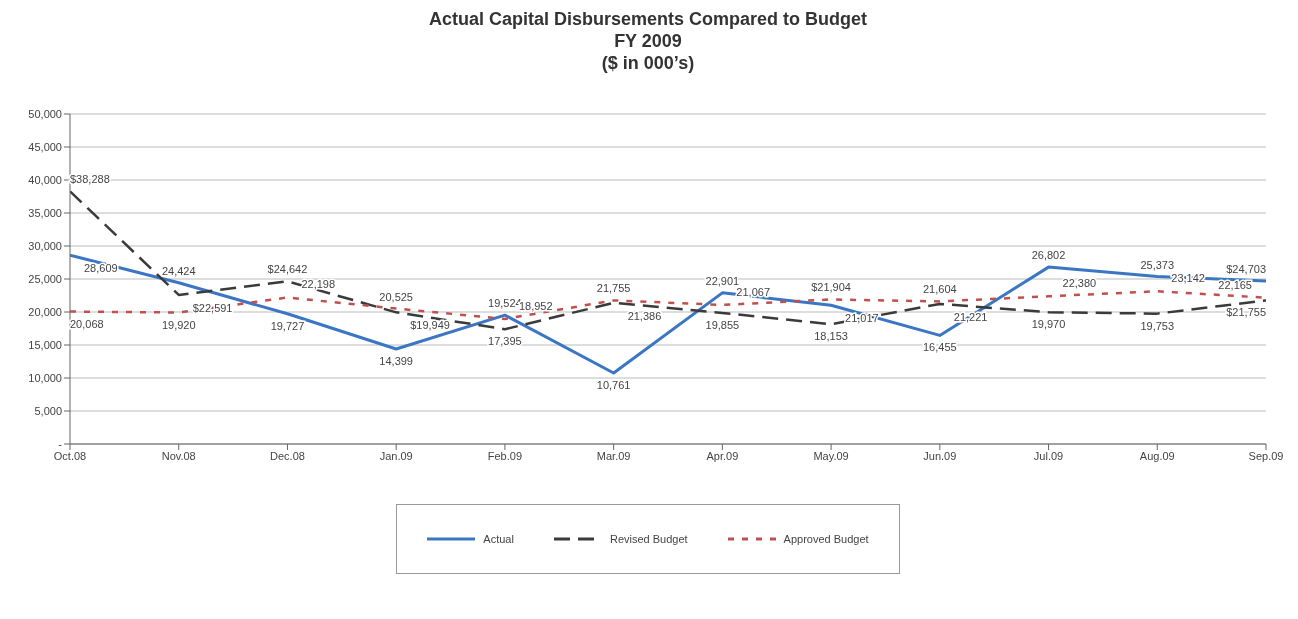 This screenshot has height=619, width=1298. What do you see at coordinates (1079, 283) in the screenshot?
I see `data-label: 22,380` at bounding box center [1079, 283].